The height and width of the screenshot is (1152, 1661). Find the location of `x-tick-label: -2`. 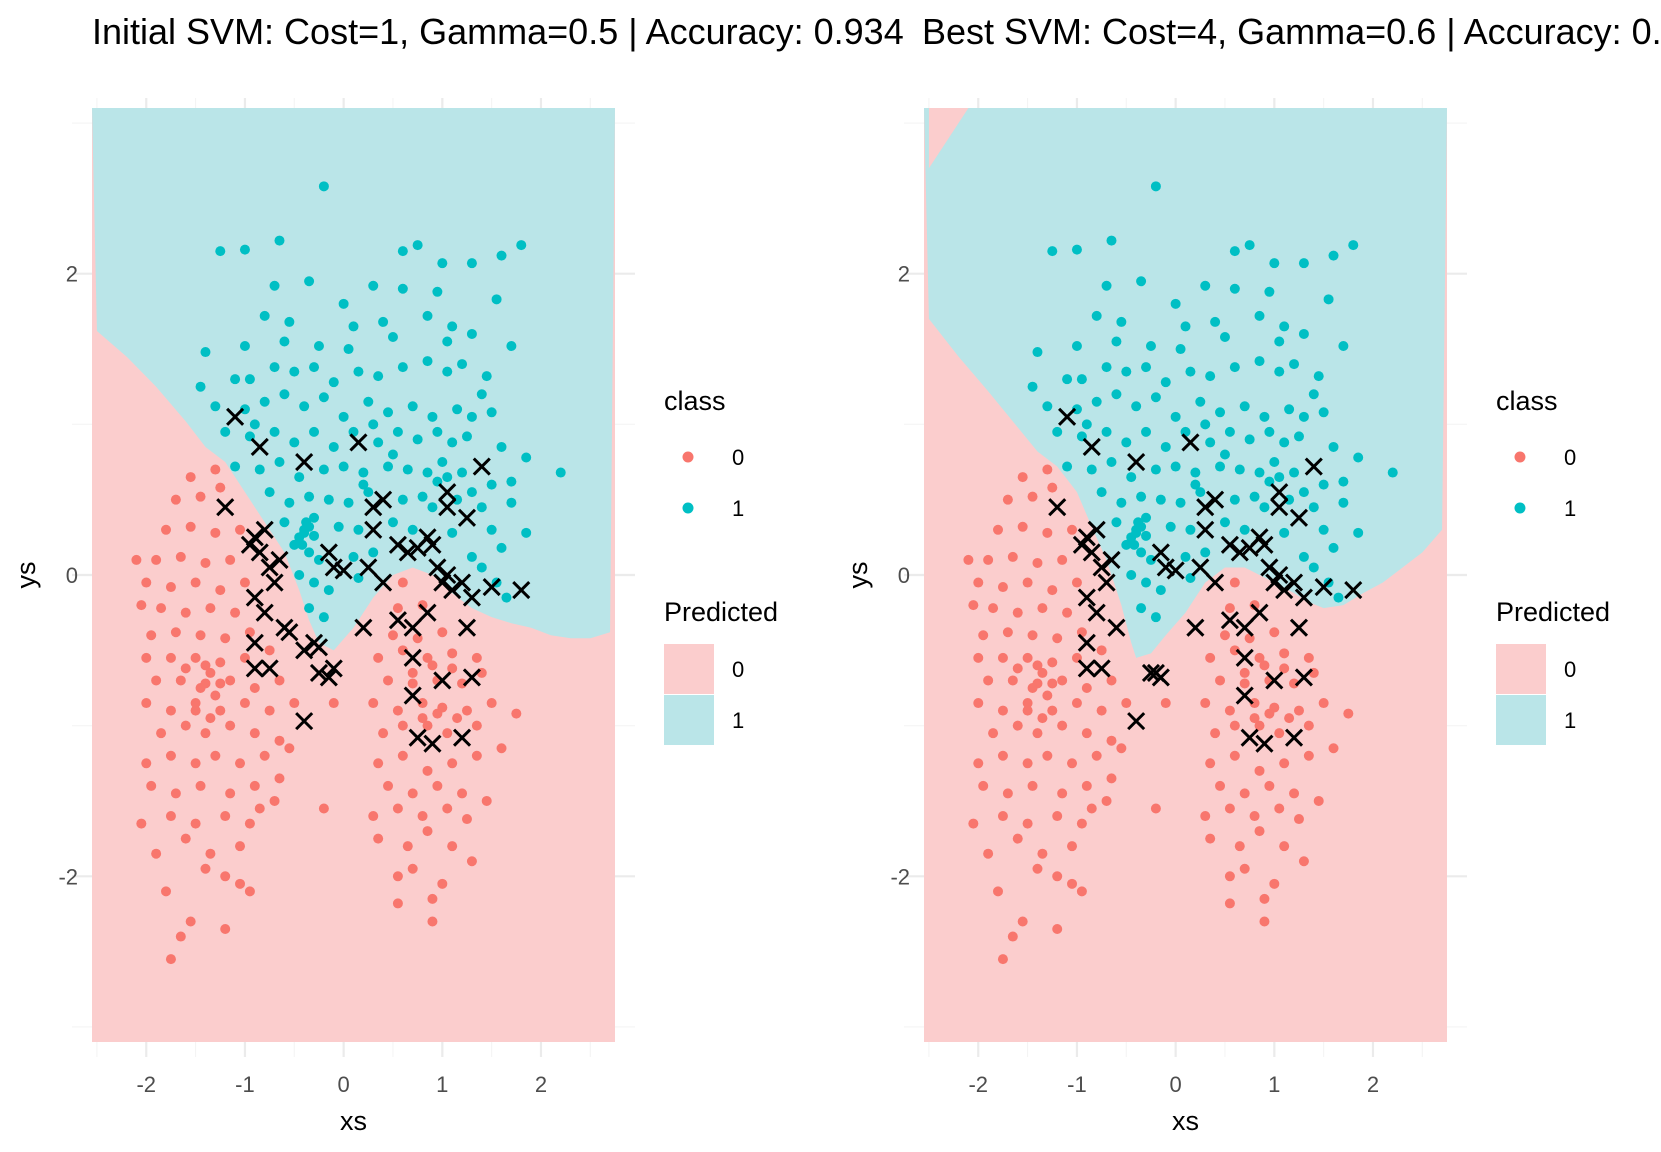

x-tick-label: -2 is located at coordinates (146, 1084).